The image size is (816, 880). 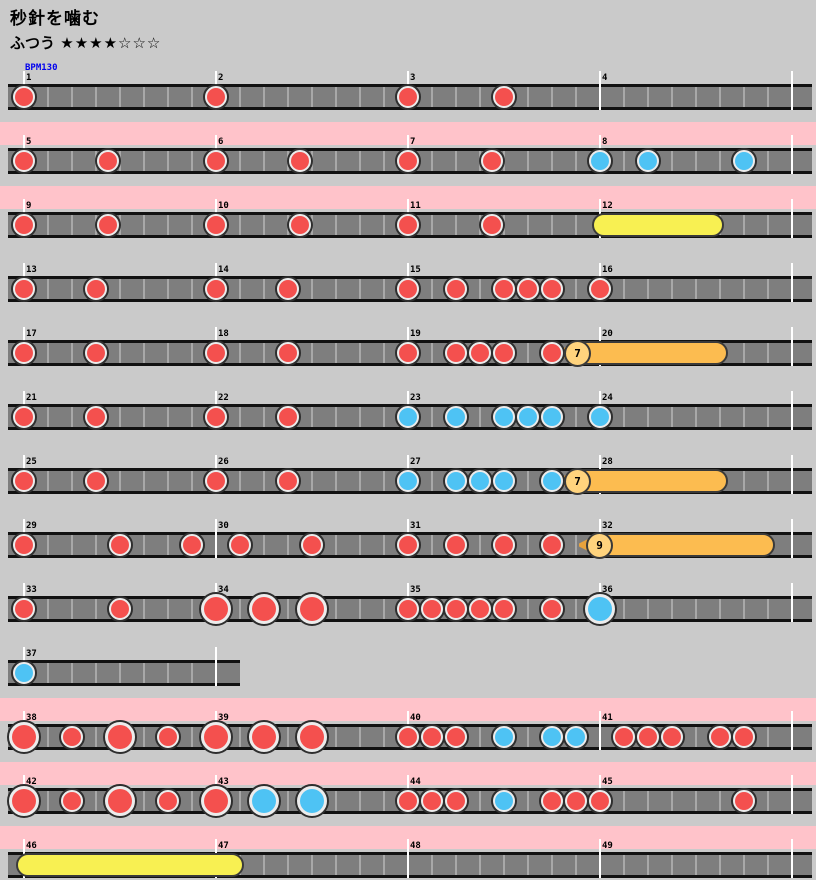 I want to click on measure-number: 48, so click(x=415, y=846).